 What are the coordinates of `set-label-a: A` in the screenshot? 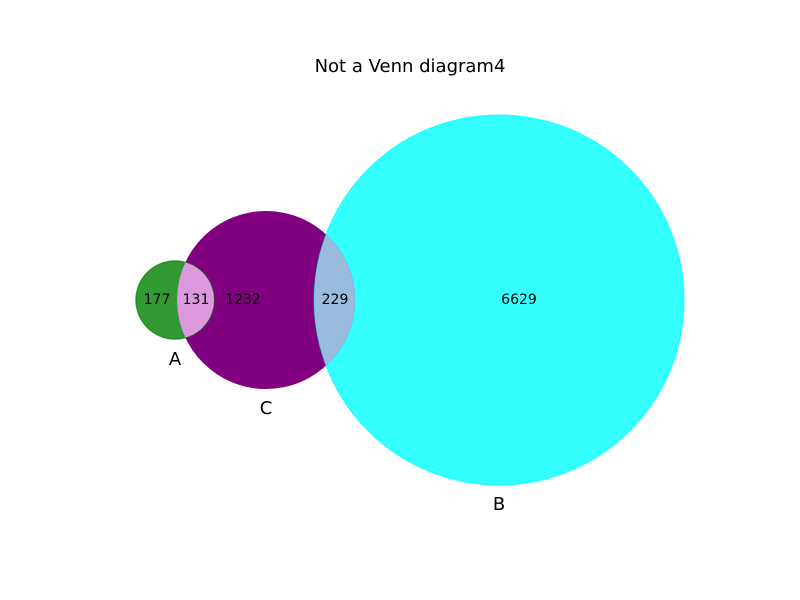 It's located at (175, 359).